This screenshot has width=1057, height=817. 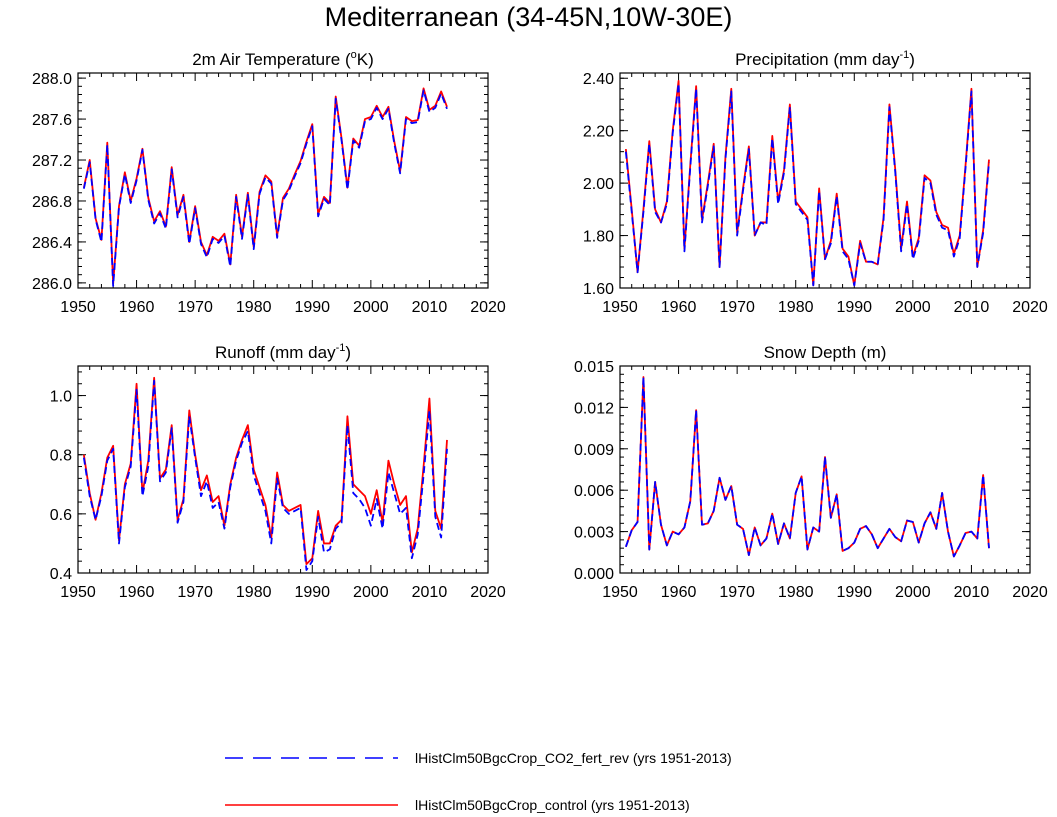 I want to click on y-tick-label: 286.8, so click(x=52, y=202).